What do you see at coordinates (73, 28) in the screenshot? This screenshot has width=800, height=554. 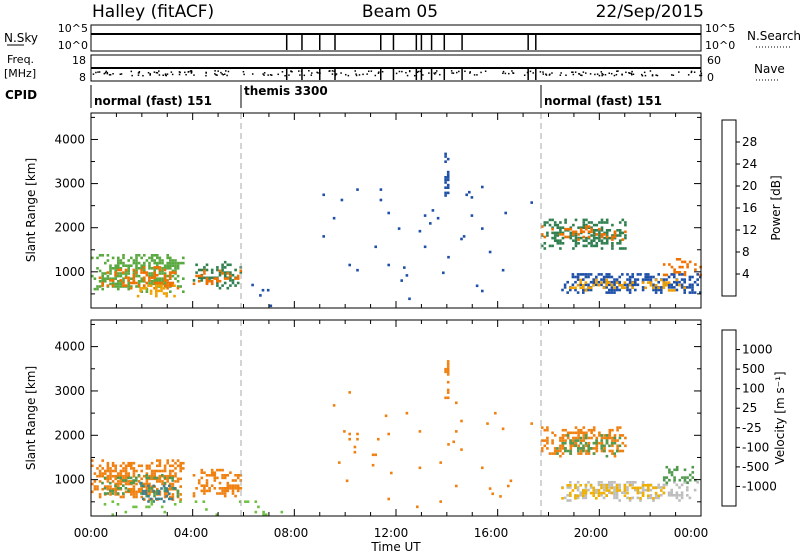 I see `nsky-left-tick-top: 10^5` at bounding box center [73, 28].